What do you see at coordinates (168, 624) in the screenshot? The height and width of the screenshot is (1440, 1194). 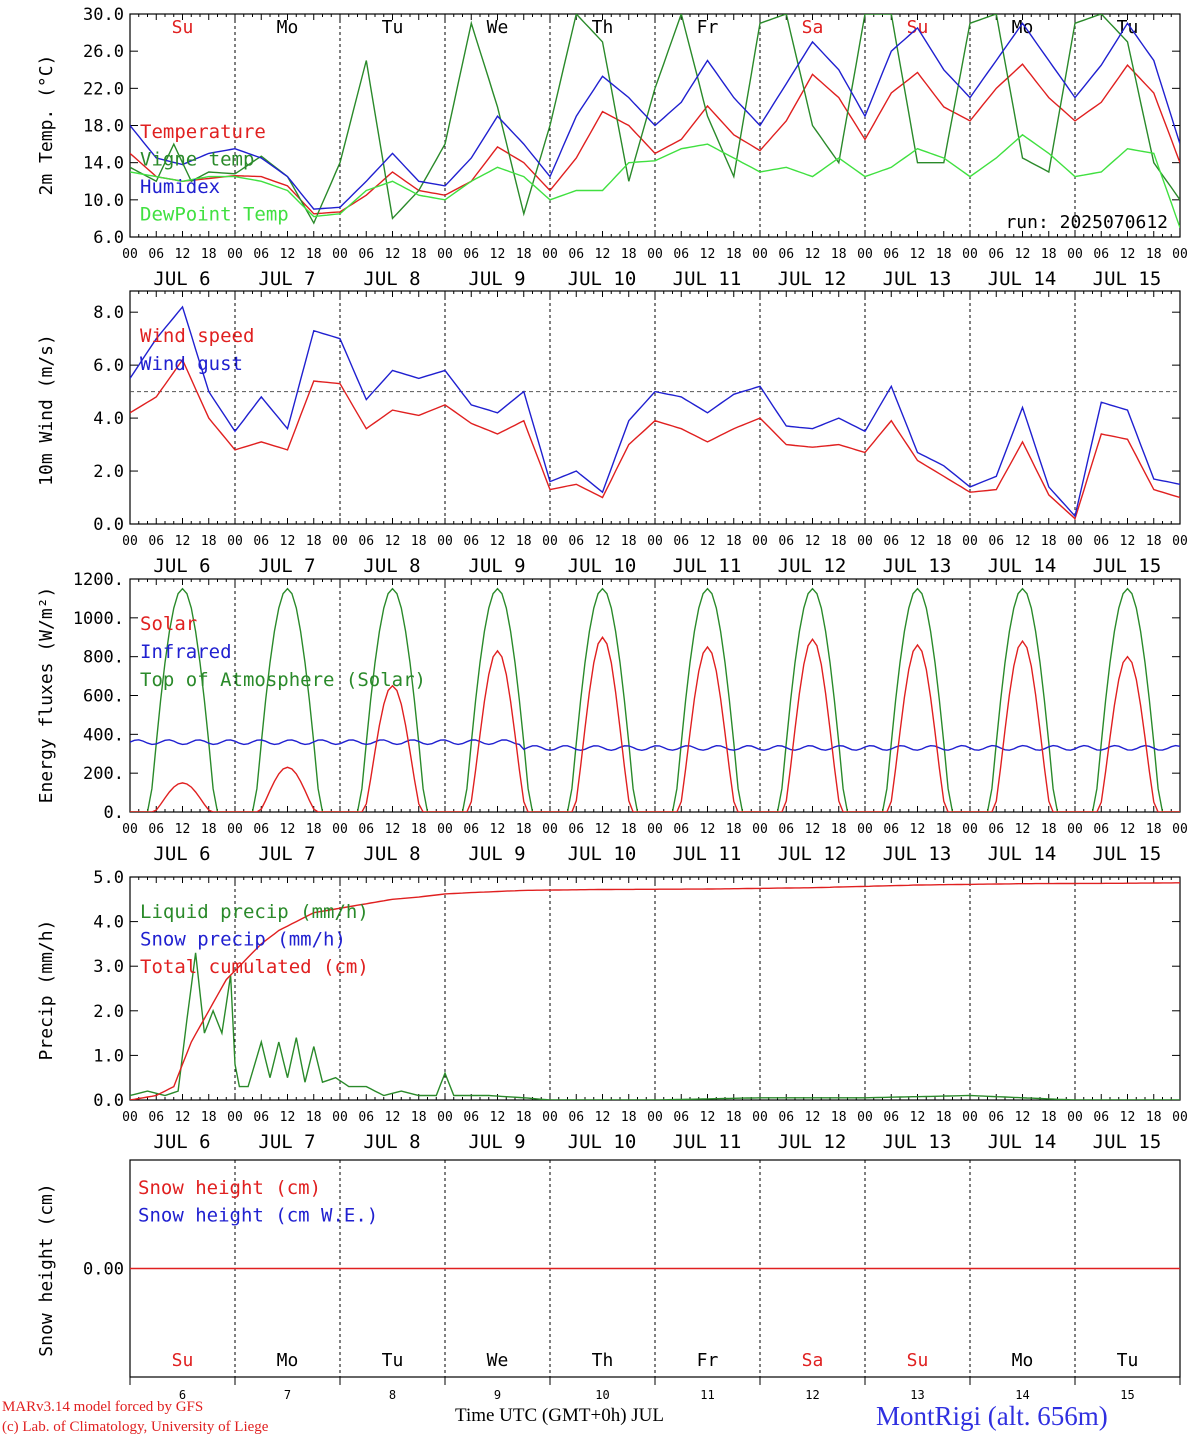 I see `legend-entry: Solar` at bounding box center [168, 624].